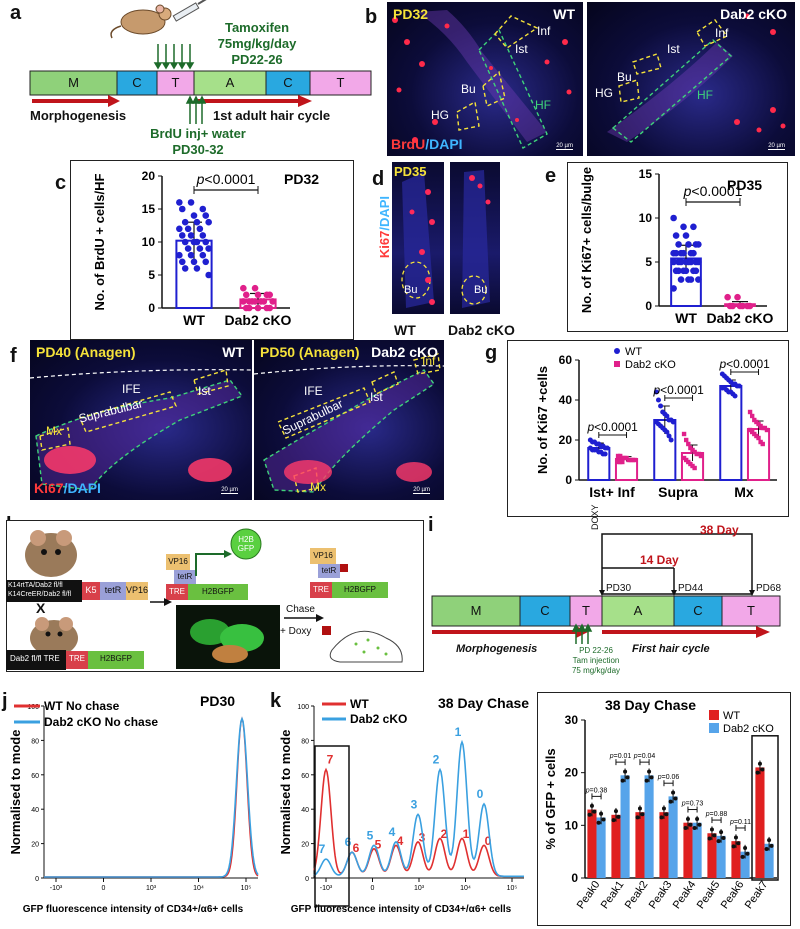 Image resolution: width=800 pixels, height=929 pixels. What do you see at coordinates (178, 561) in the screenshot?
I see `box-vp16-center: VP16` at bounding box center [178, 561].